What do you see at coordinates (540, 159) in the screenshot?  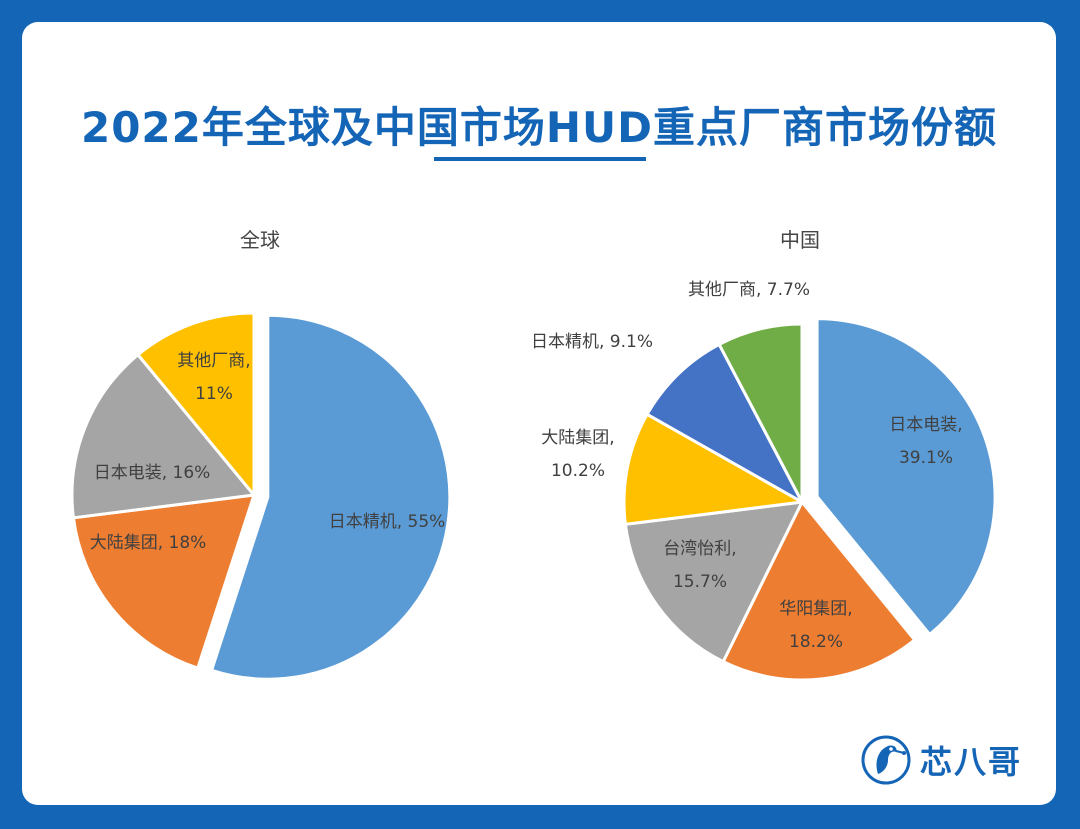 I see `title-underline` at bounding box center [540, 159].